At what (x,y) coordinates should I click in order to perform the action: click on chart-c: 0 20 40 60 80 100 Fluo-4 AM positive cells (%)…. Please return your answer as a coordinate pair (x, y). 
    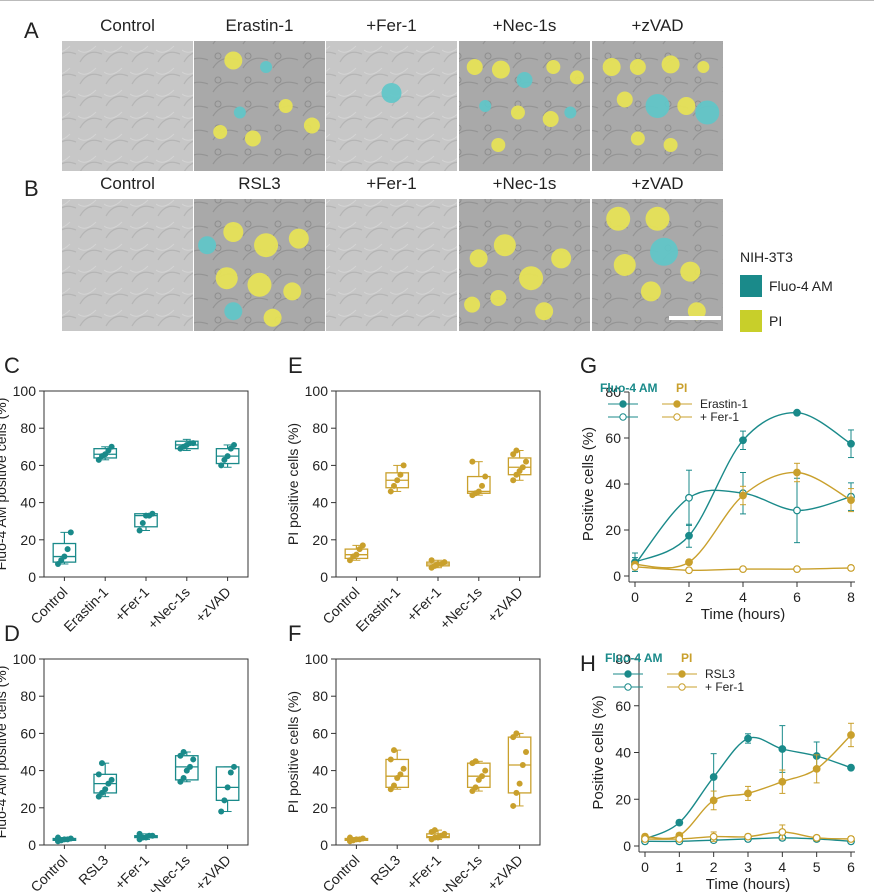
    Looking at the image, I should click on (124, 509).